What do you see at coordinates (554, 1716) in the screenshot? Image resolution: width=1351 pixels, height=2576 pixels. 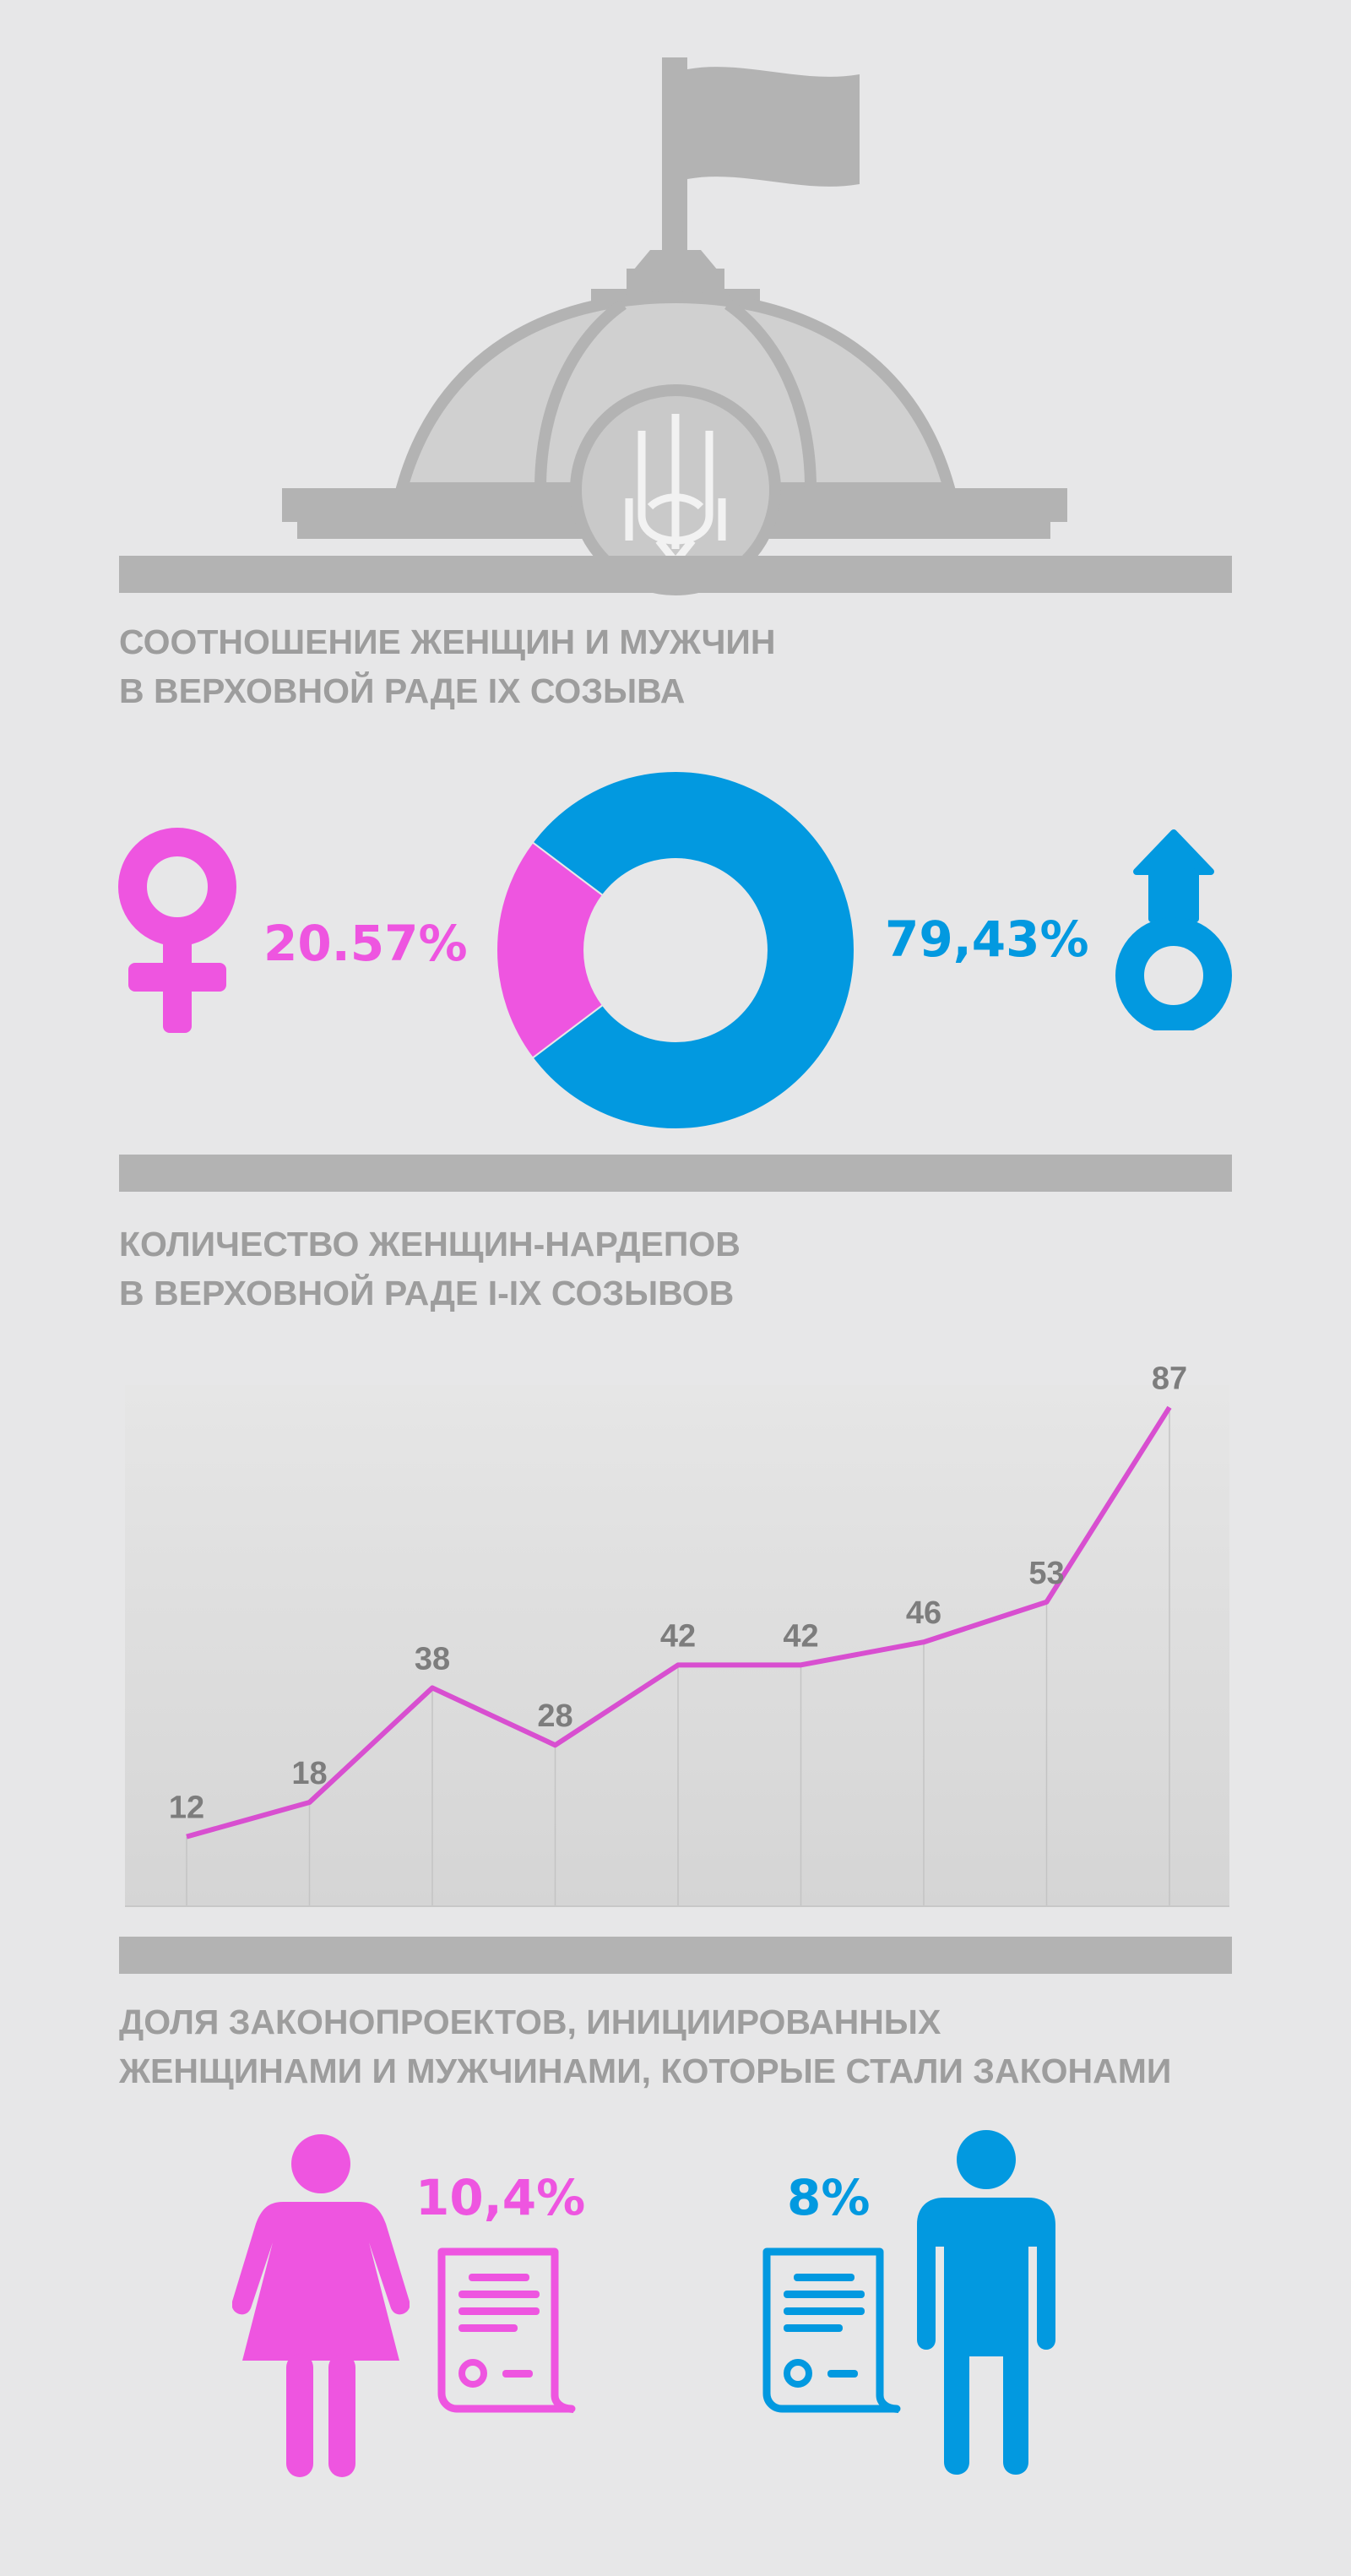 I see `data-label: 28` at bounding box center [554, 1716].